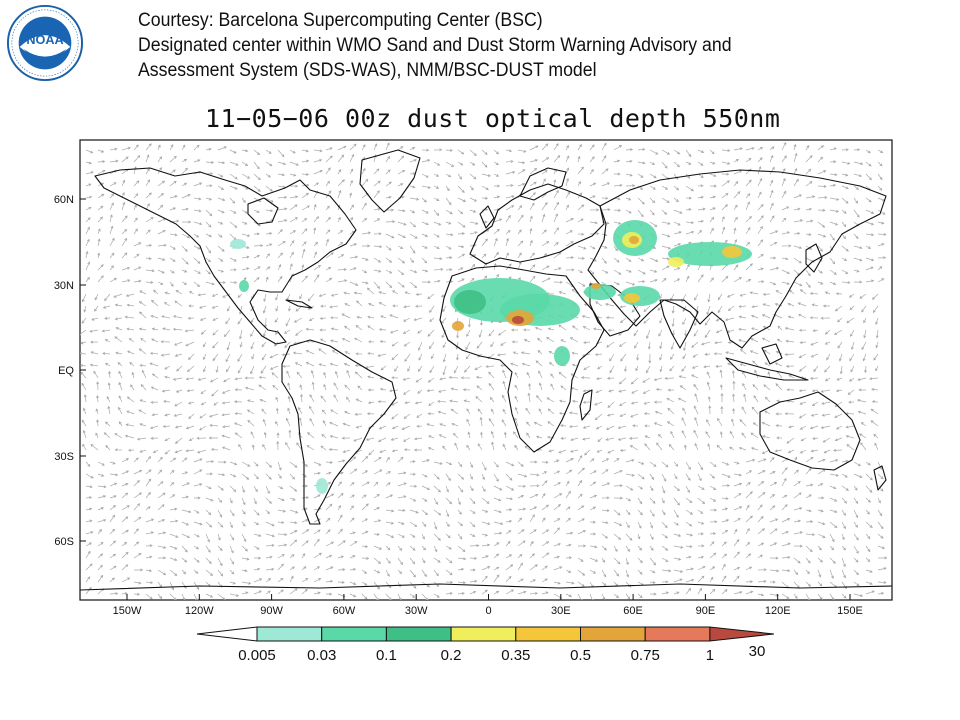 Image resolution: width=960 pixels, height=720 pixels. What do you see at coordinates (416, 611) in the screenshot?
I see `lon-tick-label: 30W` at bounding box center [416, 611].